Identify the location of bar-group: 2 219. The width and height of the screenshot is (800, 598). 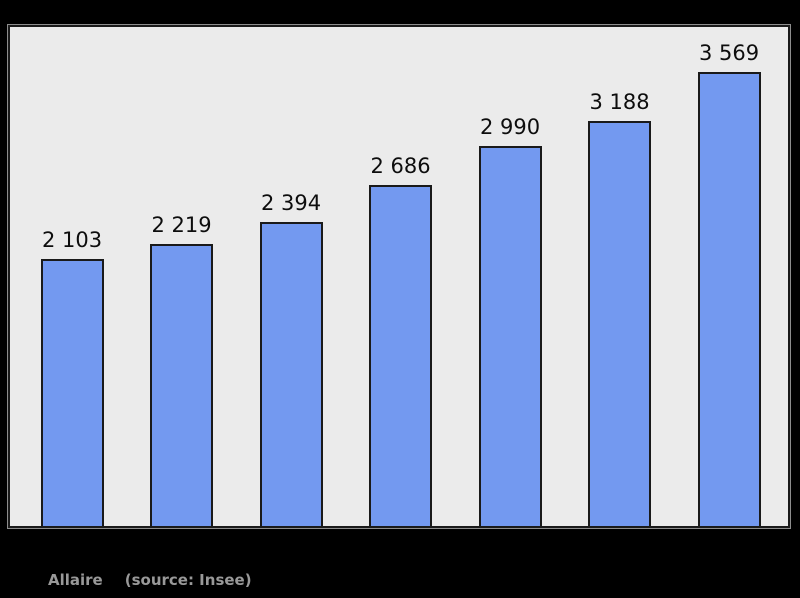
(181, 276).